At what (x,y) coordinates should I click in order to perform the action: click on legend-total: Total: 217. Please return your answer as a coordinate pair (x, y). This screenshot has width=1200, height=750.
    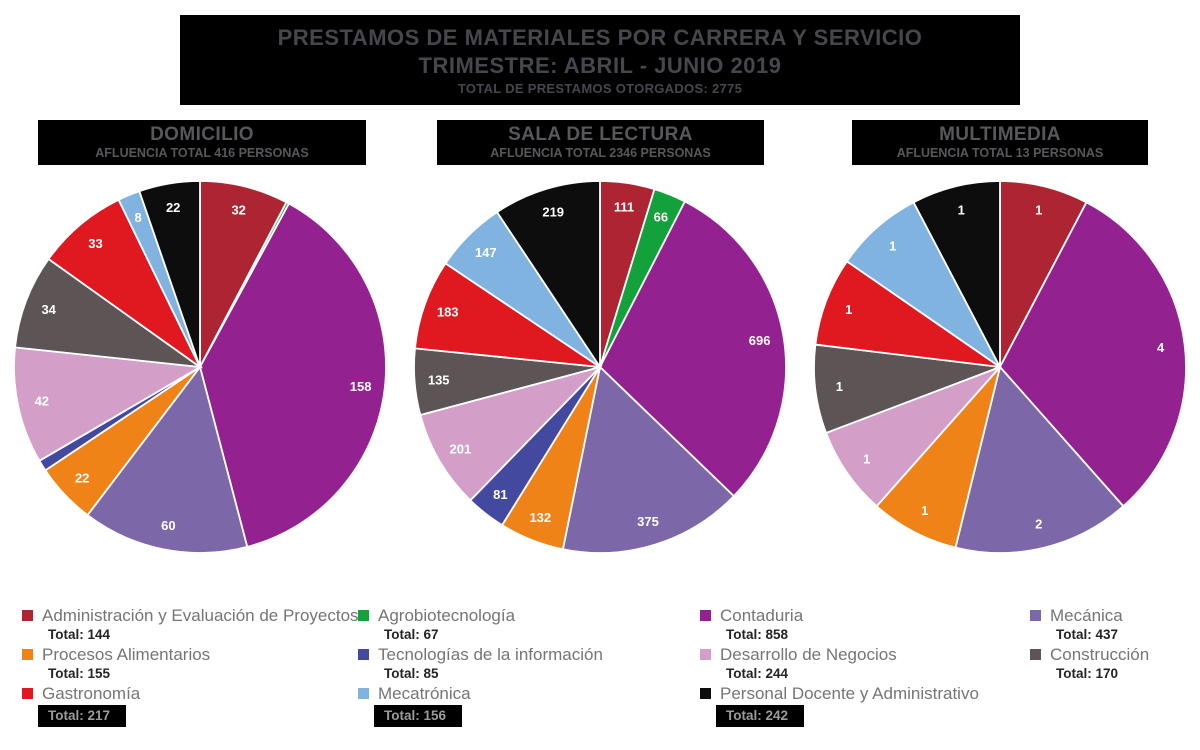
    Looking at the image, I should click on (82, 716).